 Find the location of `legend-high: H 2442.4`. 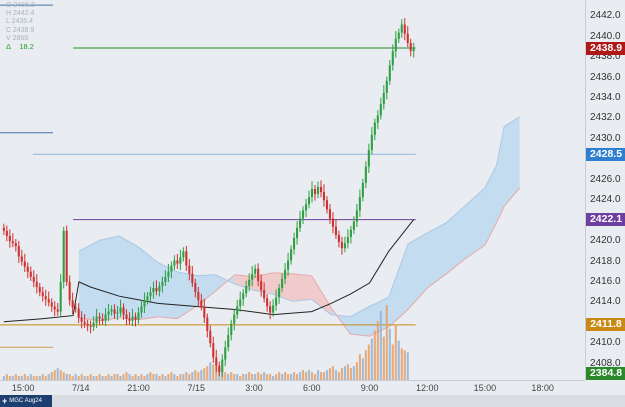

legend-high: H 2442.4 is located at coordinates (20, 14).